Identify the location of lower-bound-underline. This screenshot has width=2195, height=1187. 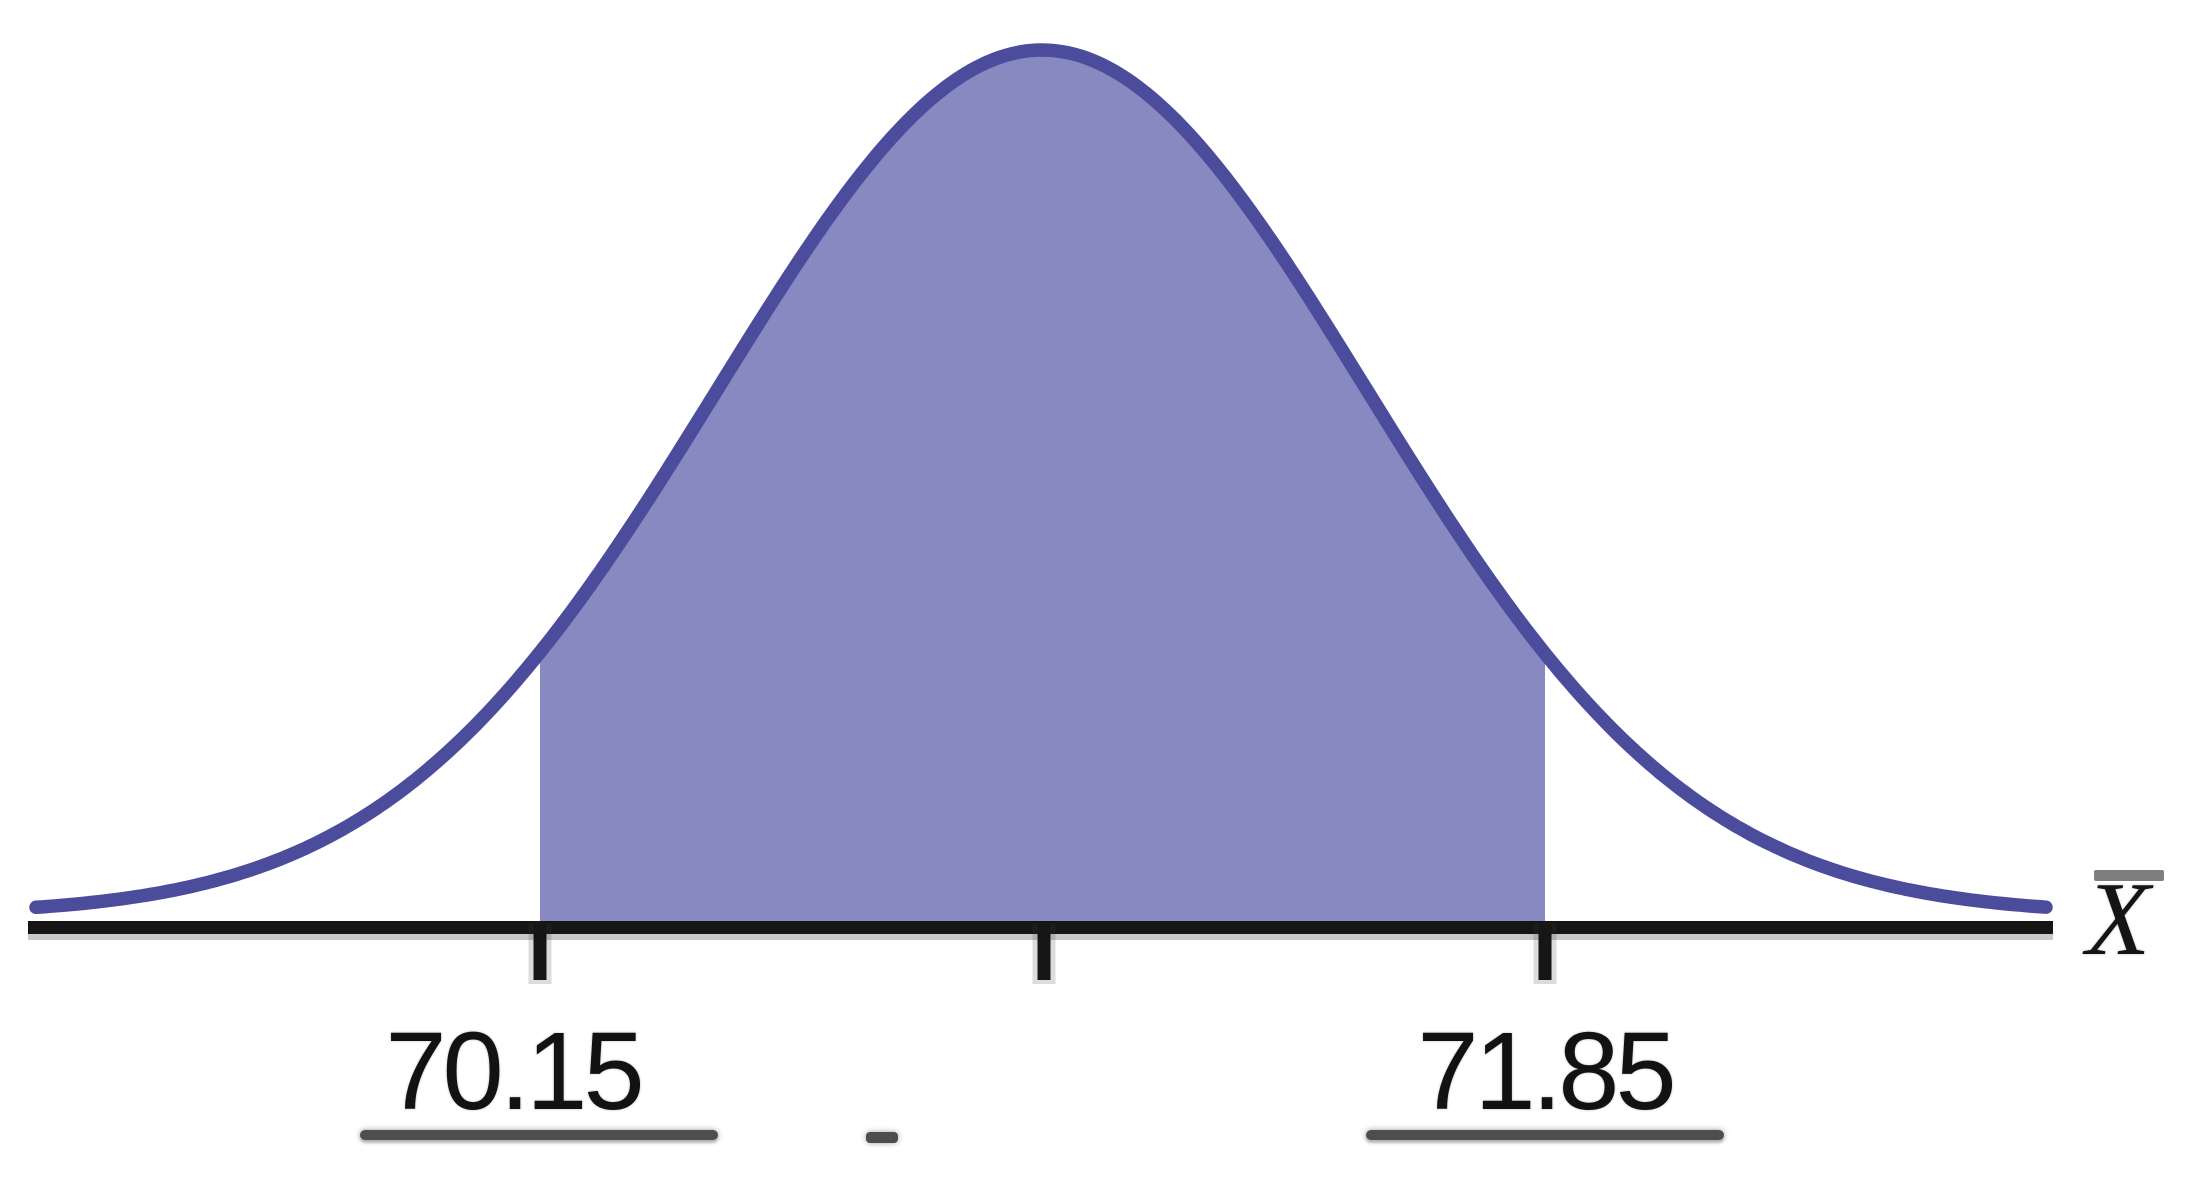
(539, 1135).